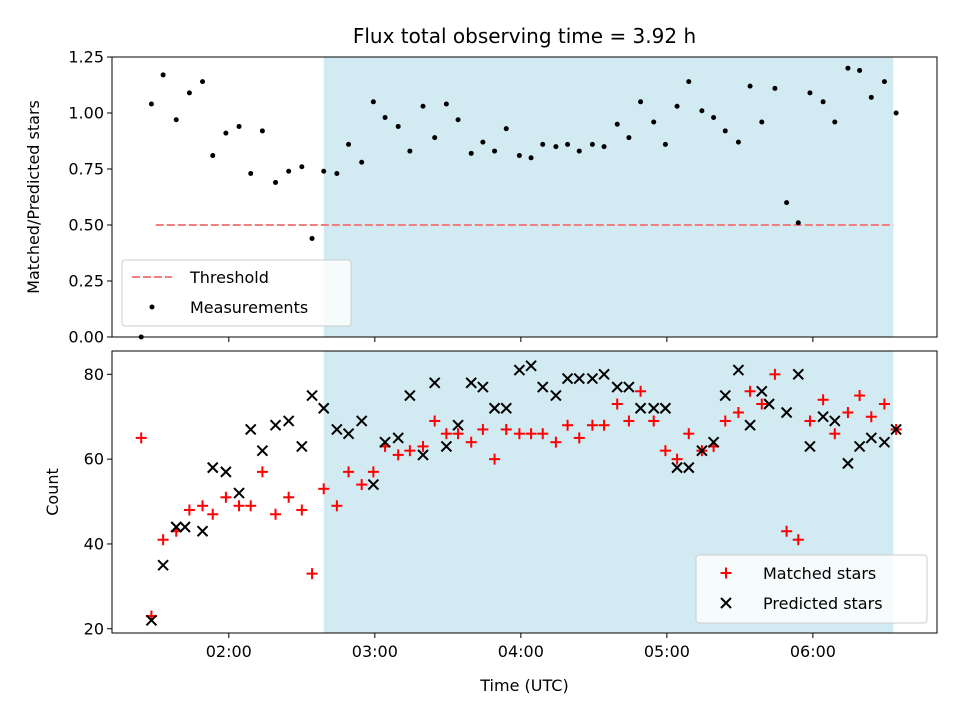  What do you see at coordinates (94, 374) in the screenshot?
I see `count-y-tick-label: 80` at bounding box center [94, 374].